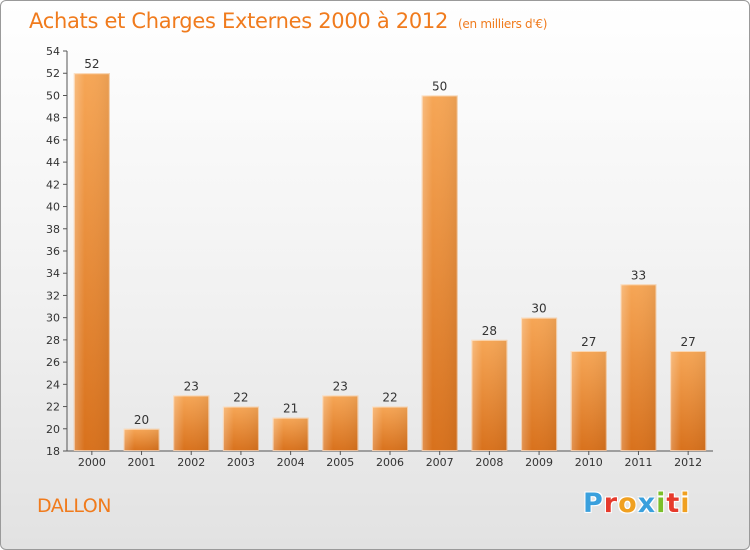  What do you see at coordinates (53, 140) in the screenshot?
I see `y-tick-label: 46` at bounding box center [53, 140].